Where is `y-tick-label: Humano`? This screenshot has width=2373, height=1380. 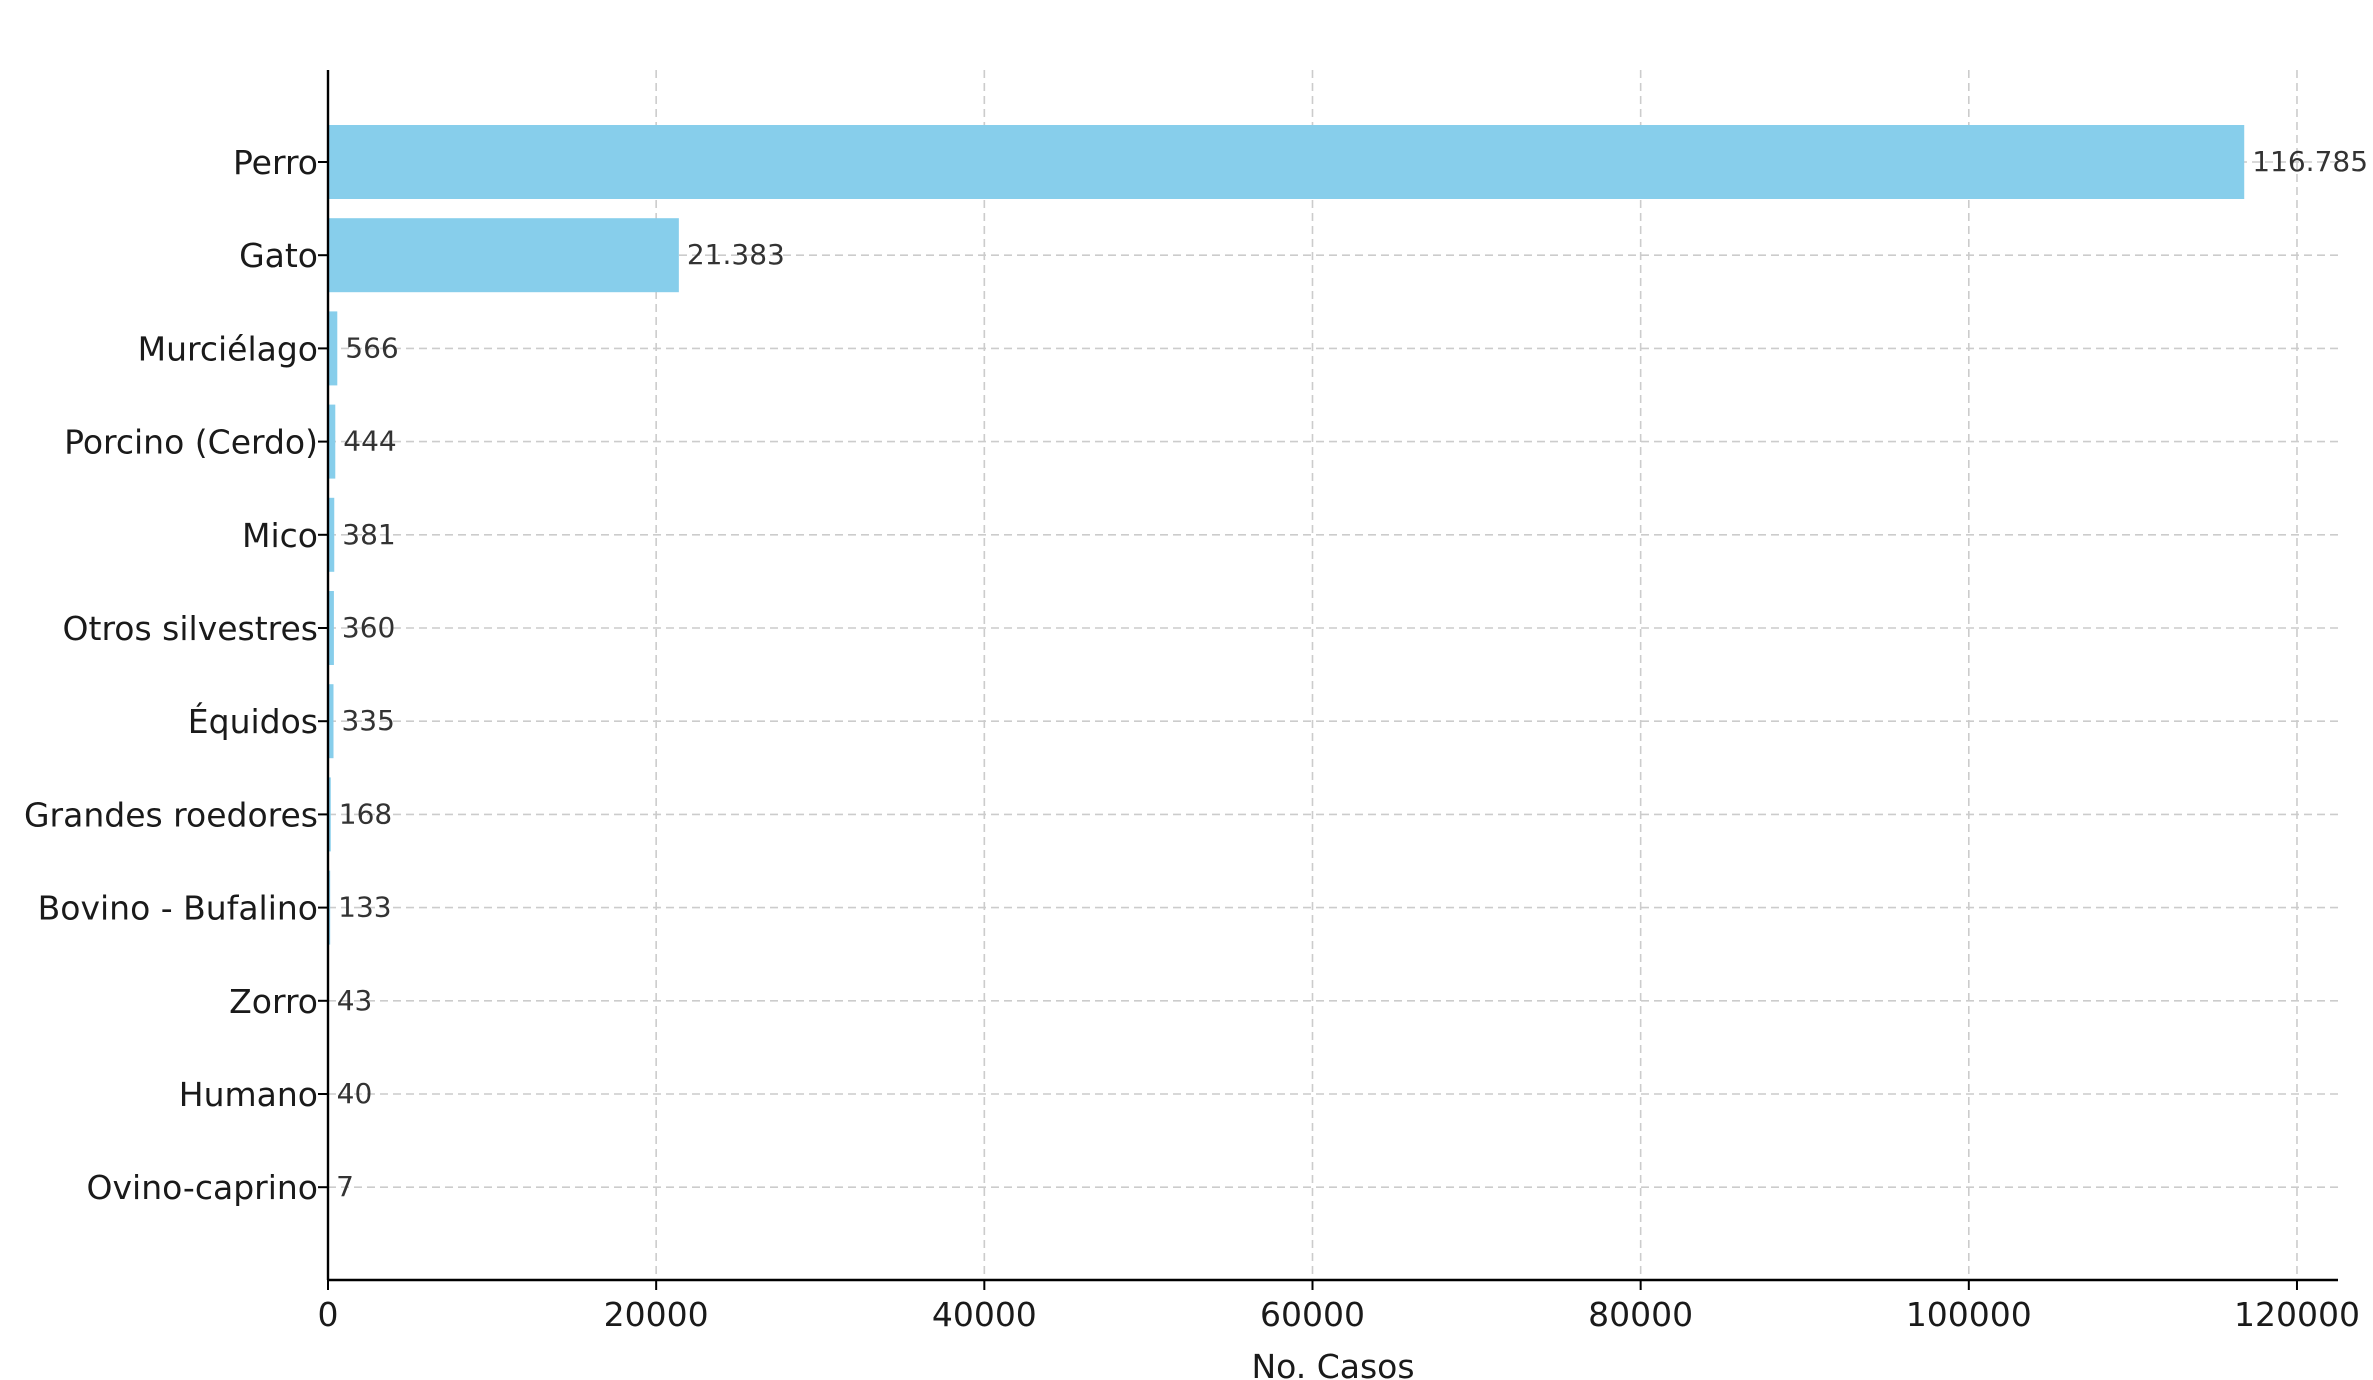
y-tick-label: Humano is located at coordinates (248, 1094).